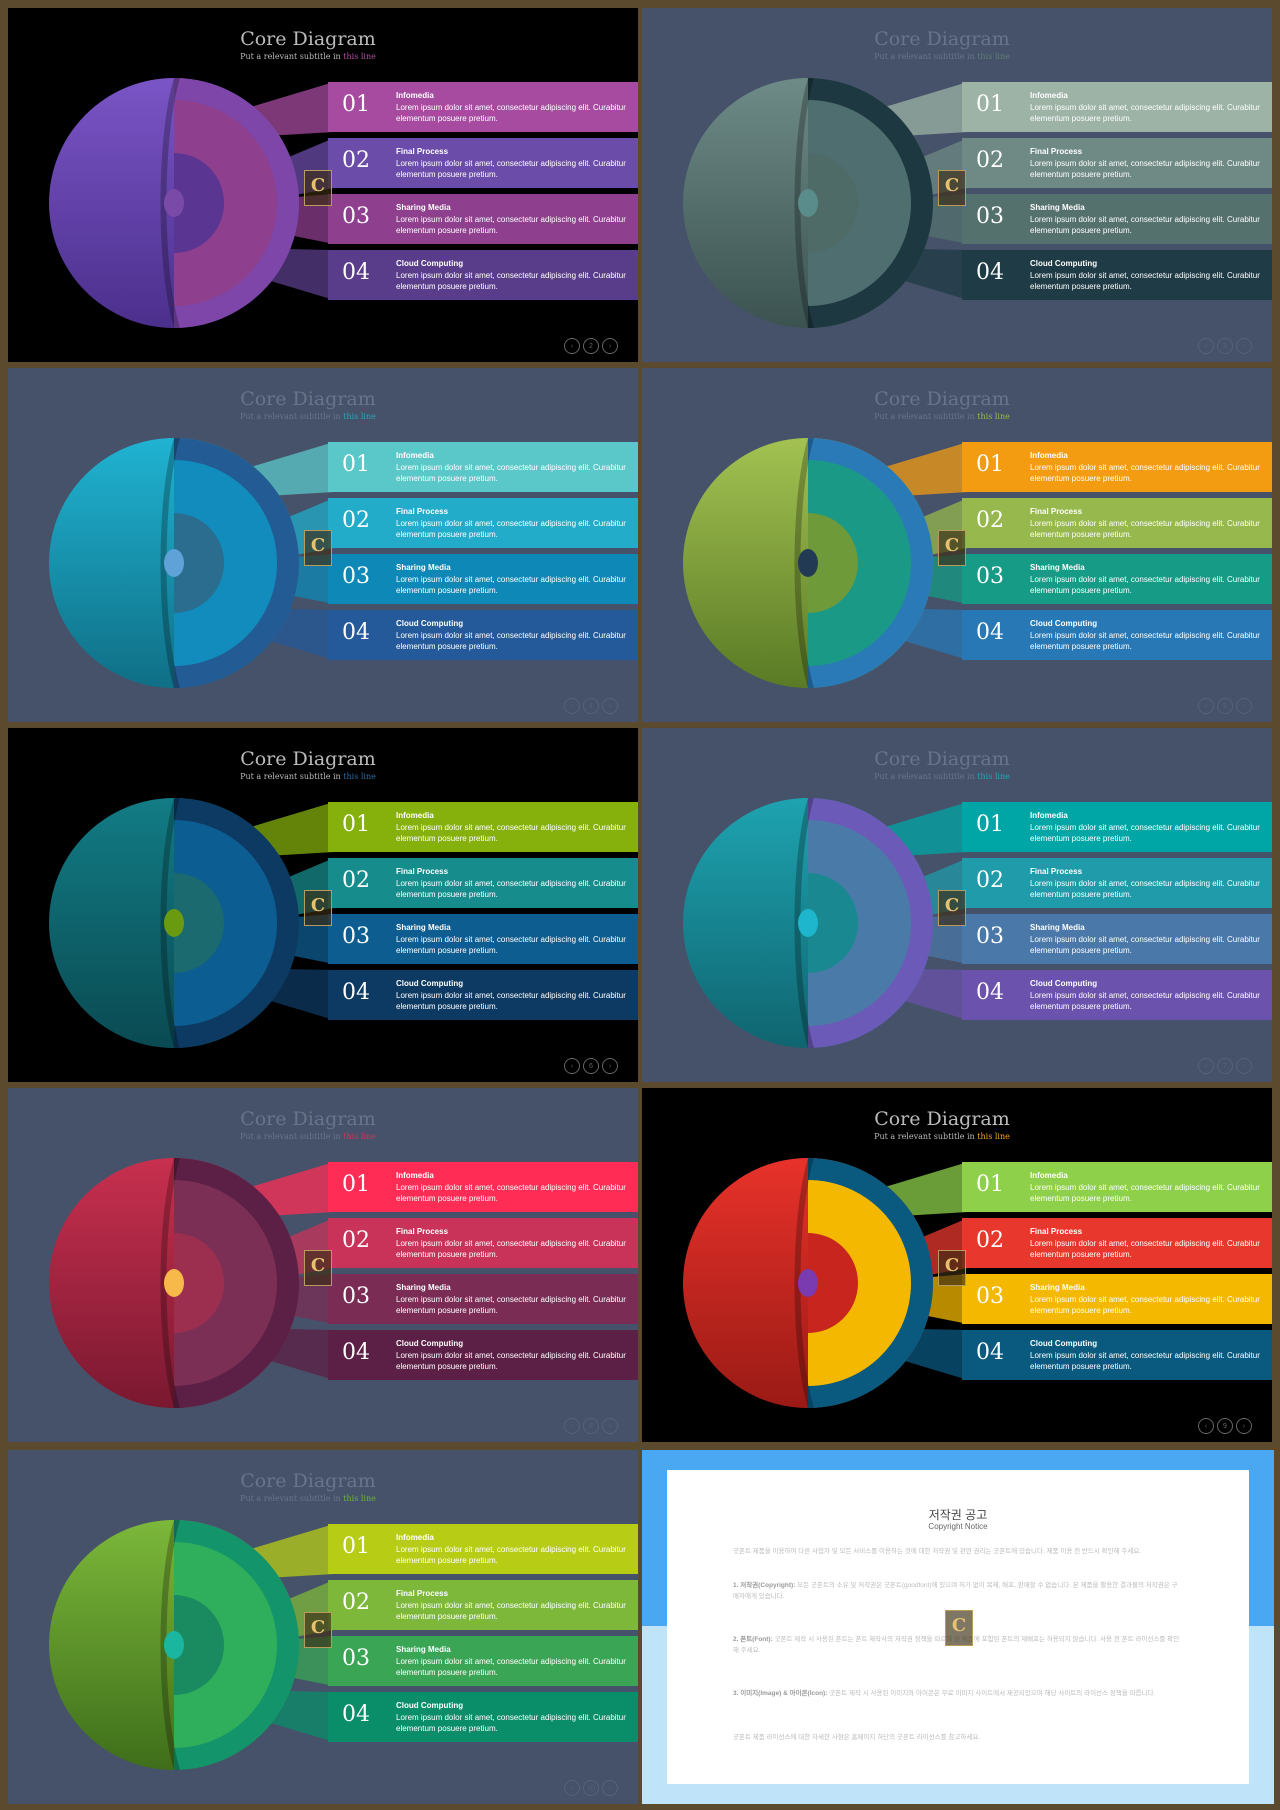 The image size is (1280, 1810). Describe the element at coordinates (591, 1788) in the screenshot. I see `page-number: 10` at that location.